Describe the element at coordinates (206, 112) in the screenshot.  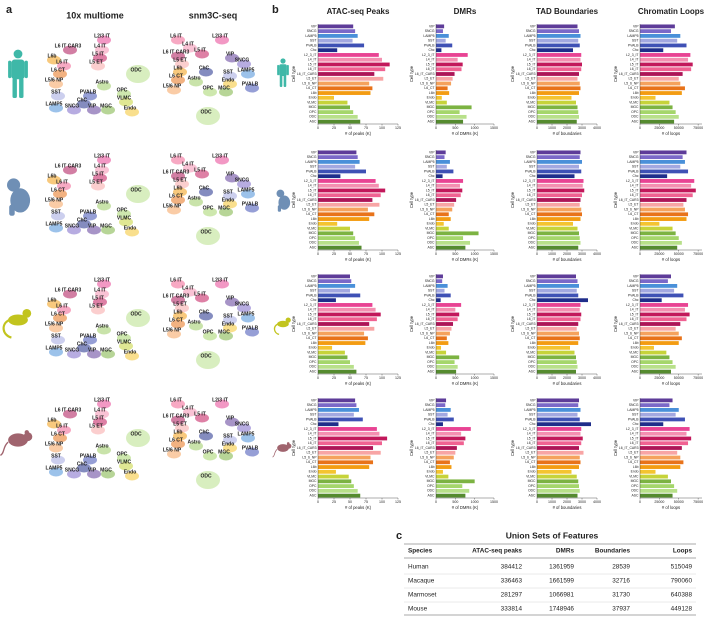
I see `umap-label: ODC` at that location.